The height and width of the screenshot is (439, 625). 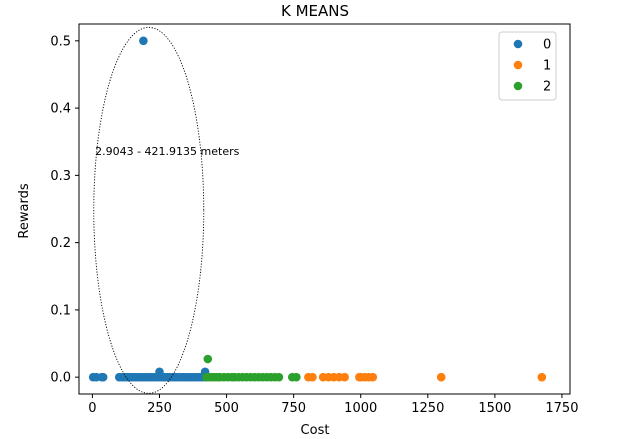 What do you see at coordinates (92, 408) in the screenshot?
I see `x-tick-label: 0` at bounding box center [92, 408].